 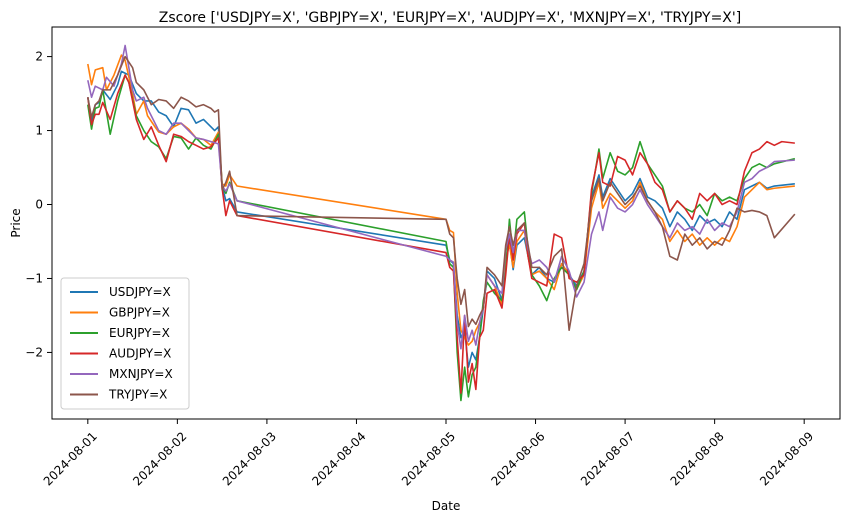 I want to click on x-axis-label: Date, so click(x=446, y=506).